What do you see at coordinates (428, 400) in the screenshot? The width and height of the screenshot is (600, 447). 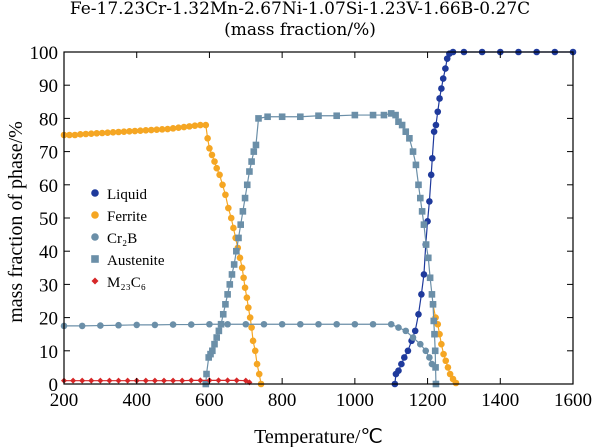 I see `x-tick-label: 1200` at bounding box center [428, 400].